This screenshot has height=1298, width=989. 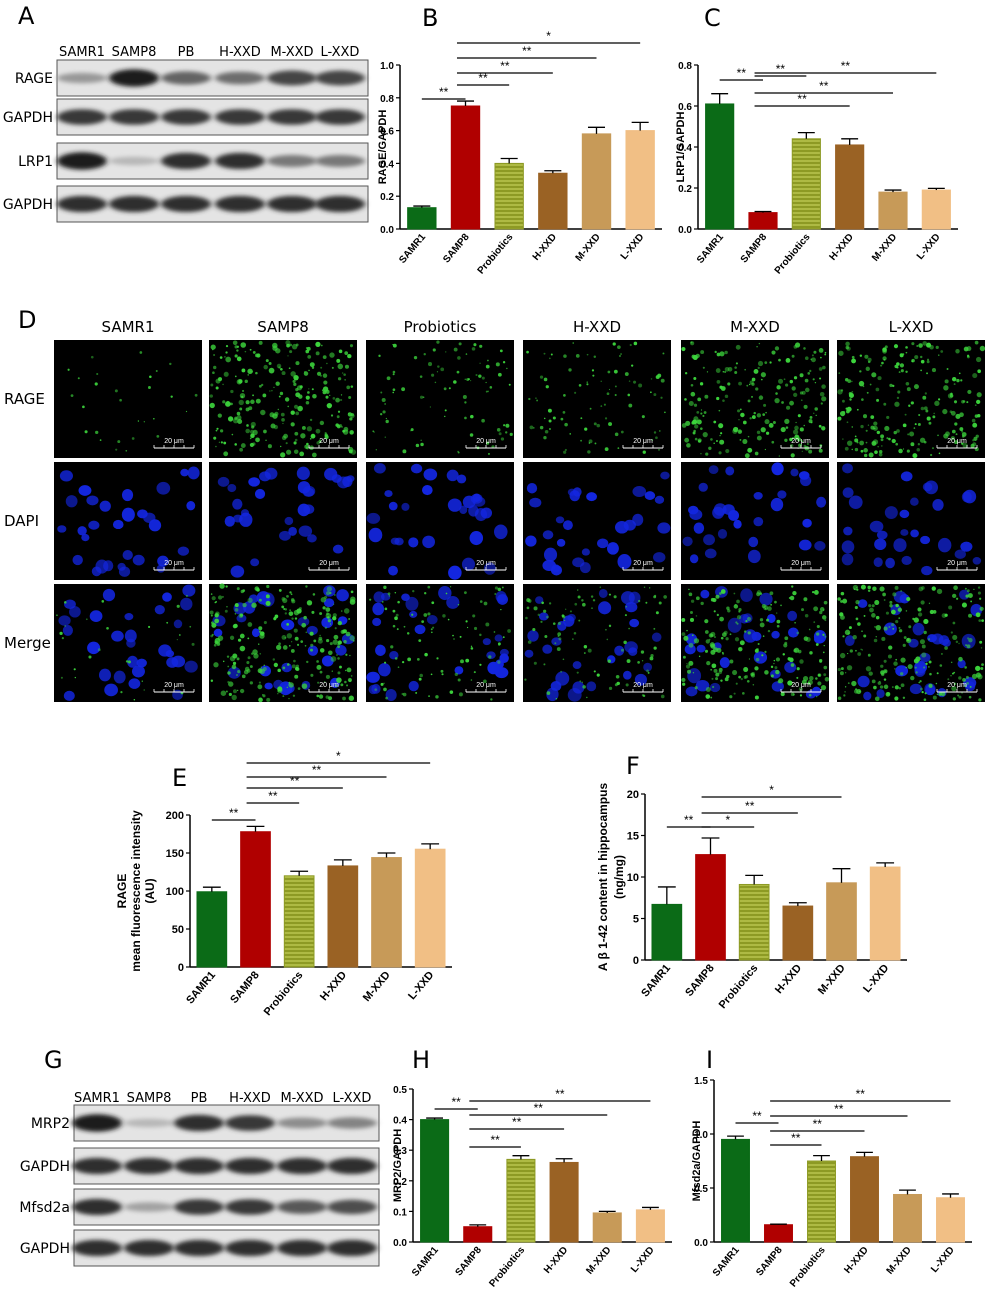 What do you see at coordinates (444, 92) in the screenshot?
I see `significance-mark: **` at bounding box center [444, 92].